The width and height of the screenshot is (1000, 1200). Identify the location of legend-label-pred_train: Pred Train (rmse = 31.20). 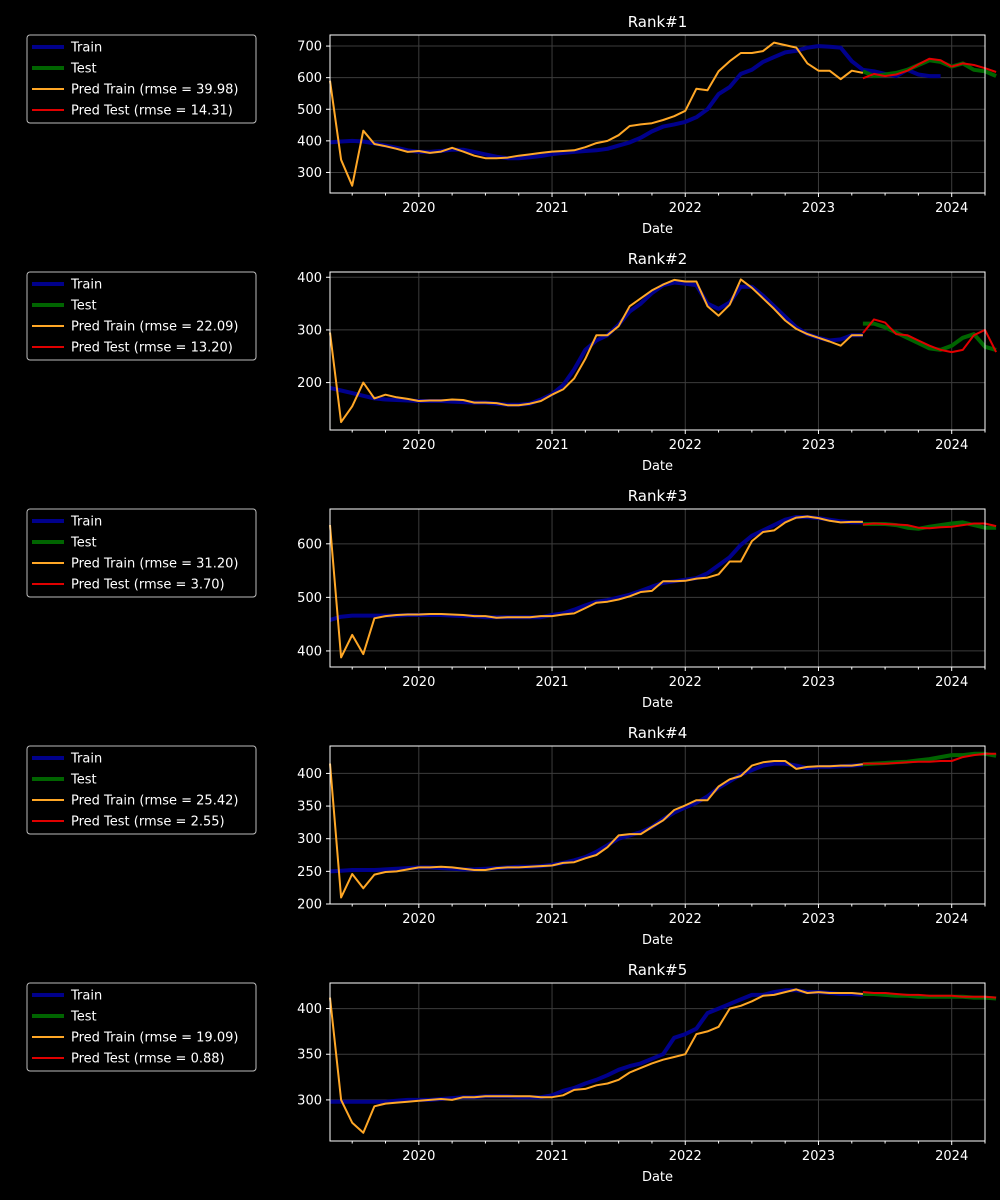
(154, 564).